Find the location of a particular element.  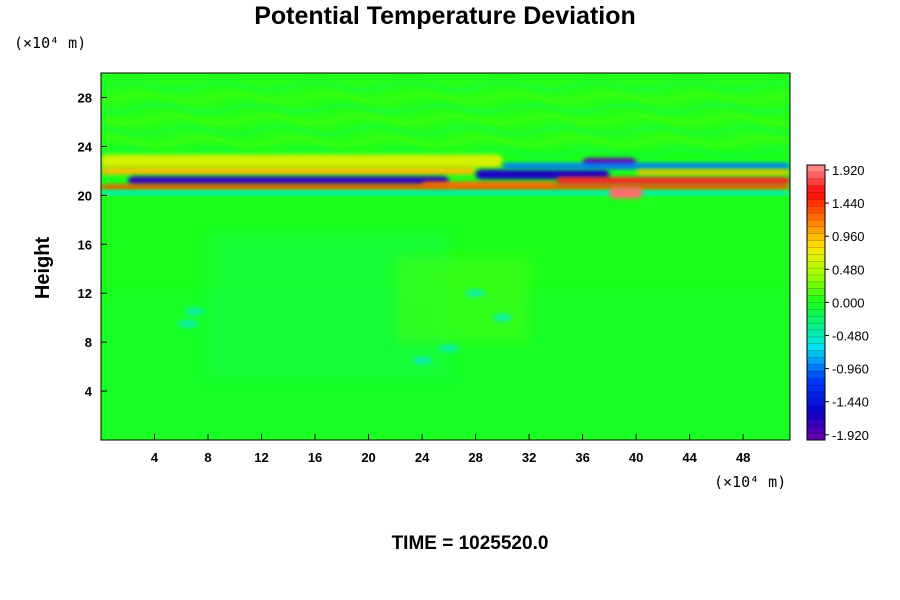

x-tick-label: 24 is located at coordinates (422, 457).